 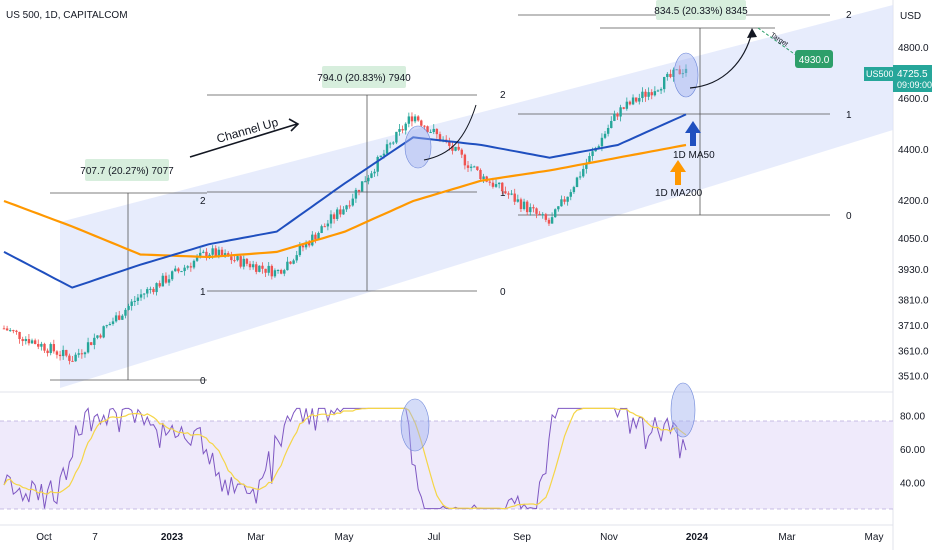 I want to click on time-tick: Mar, so click(x=787, y=537).